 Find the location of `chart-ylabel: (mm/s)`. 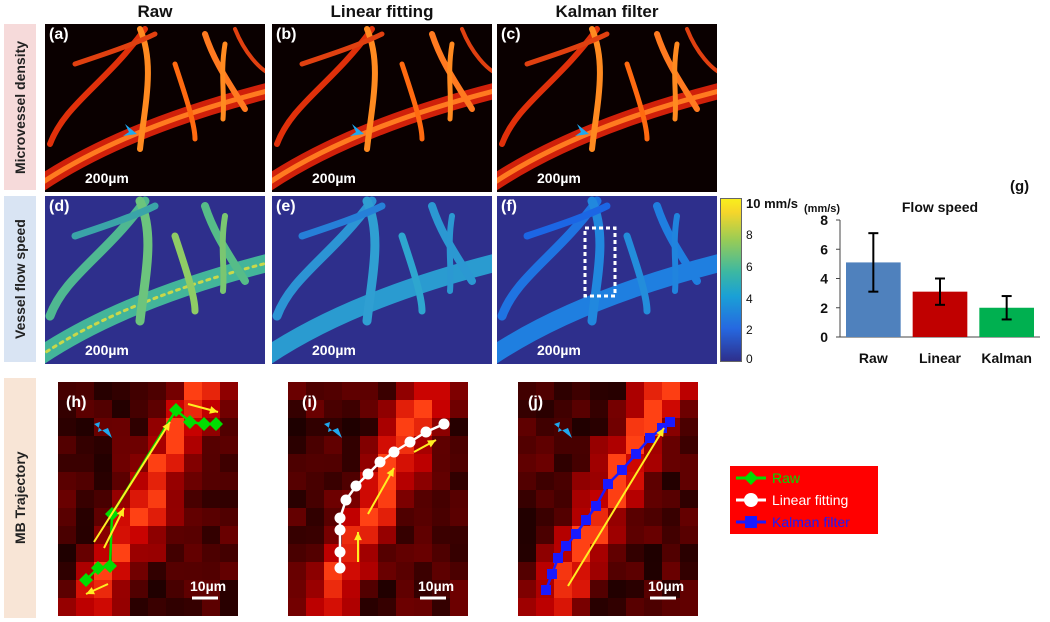

chart-ylabel: (mm/s) is located at coordinates (822, 209).